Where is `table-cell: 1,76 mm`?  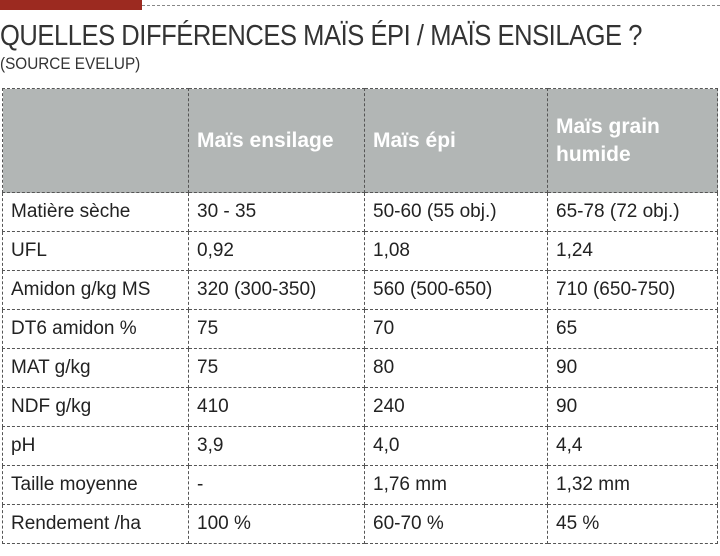 table-cell: 1,76 mm is located at coordinates (456, 485).